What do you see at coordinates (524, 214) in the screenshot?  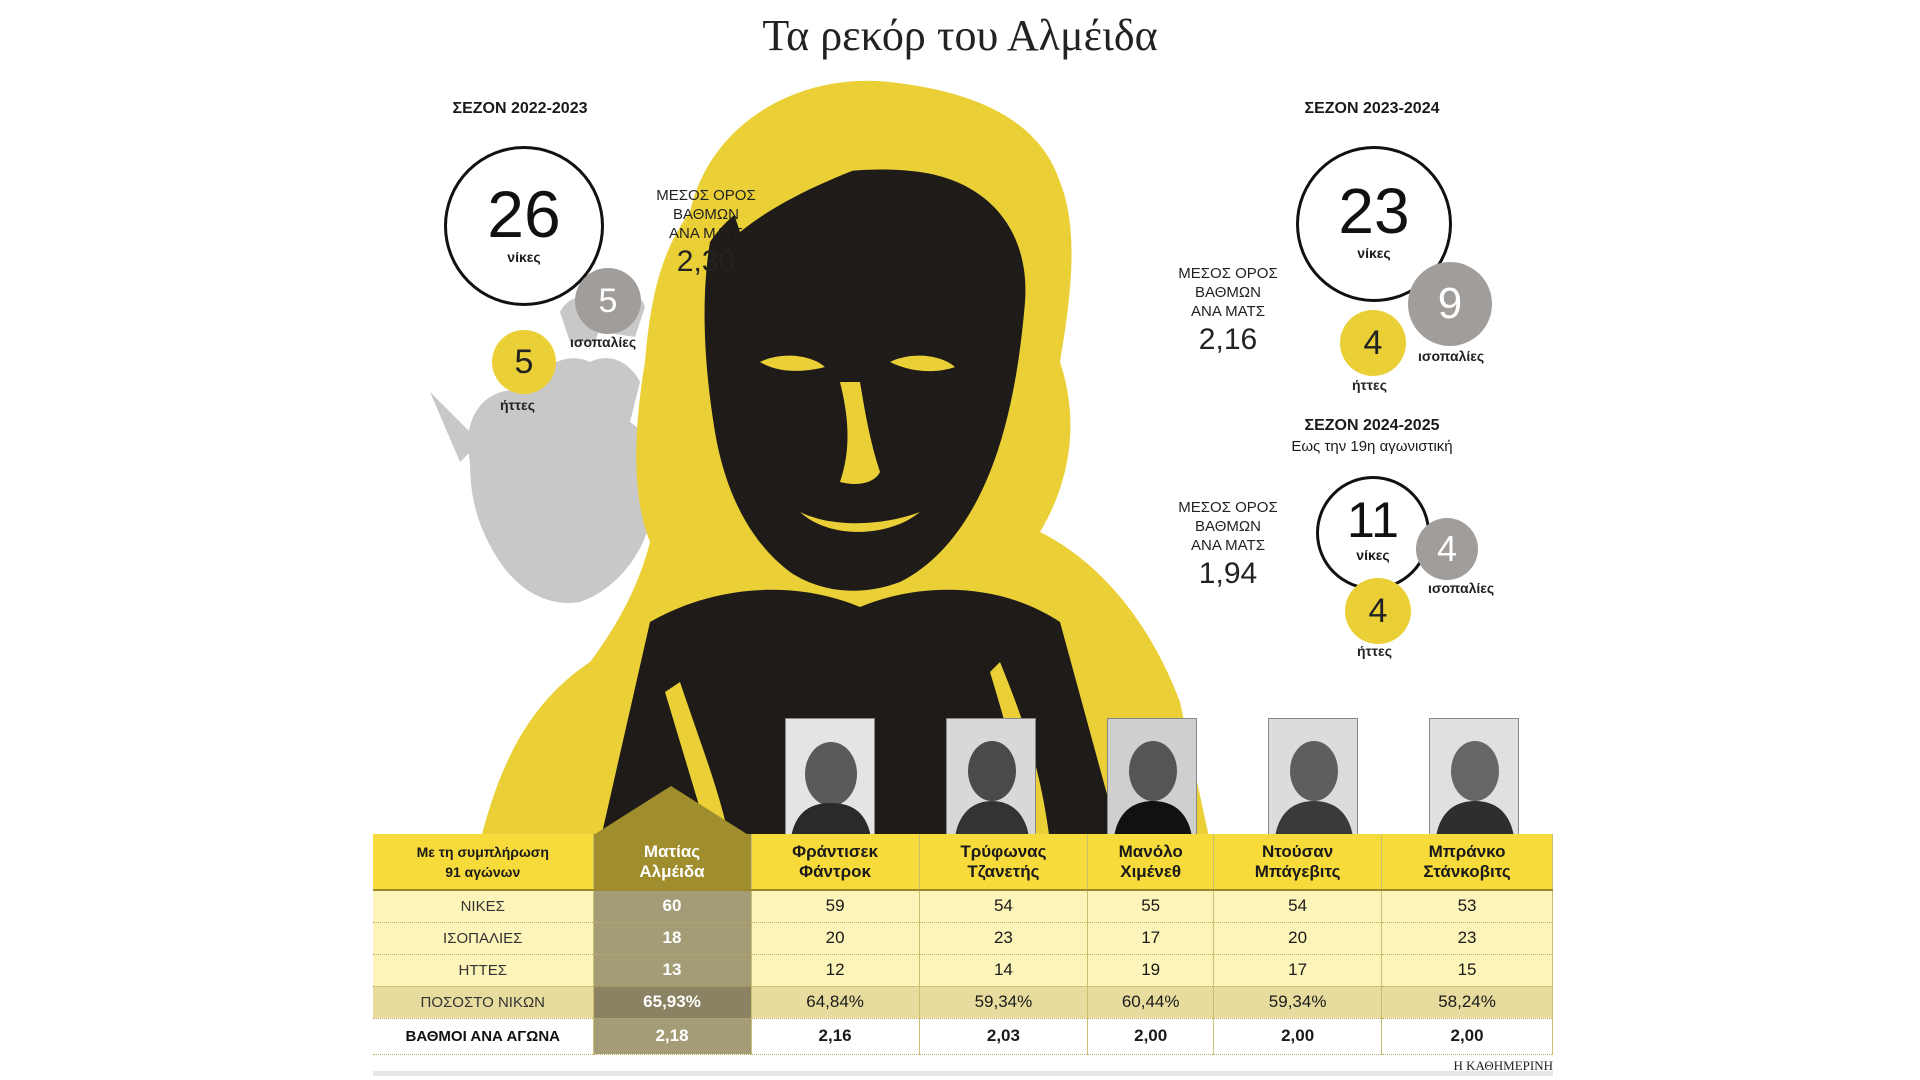 I see `season-1-wins-value: 26` at bounding box center [524, 214].